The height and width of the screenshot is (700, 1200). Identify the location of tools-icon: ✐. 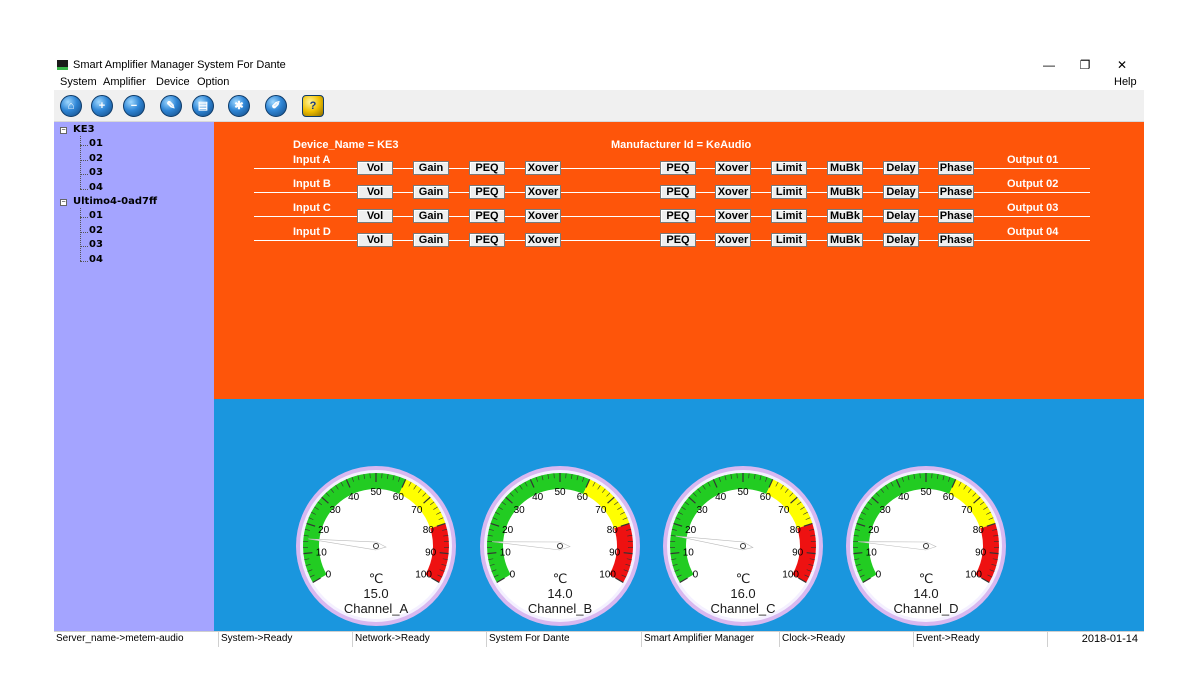
(276, 106).